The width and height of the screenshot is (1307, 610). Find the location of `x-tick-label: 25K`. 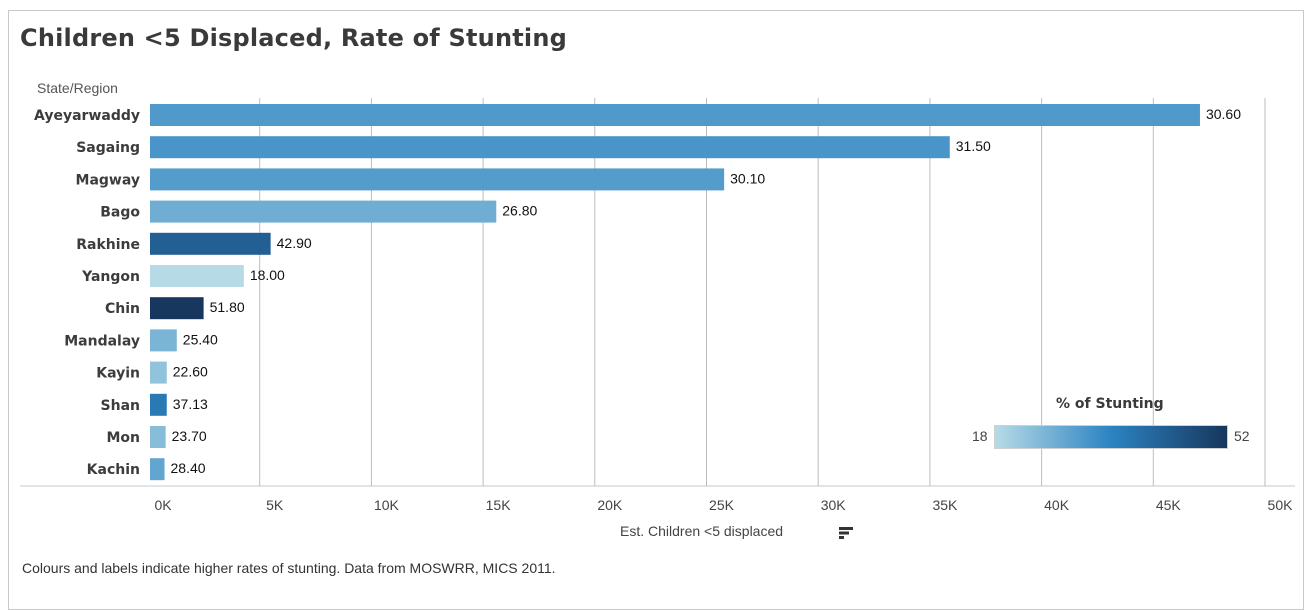

x-tick-label: 25K is located at coordinates (722, 505).